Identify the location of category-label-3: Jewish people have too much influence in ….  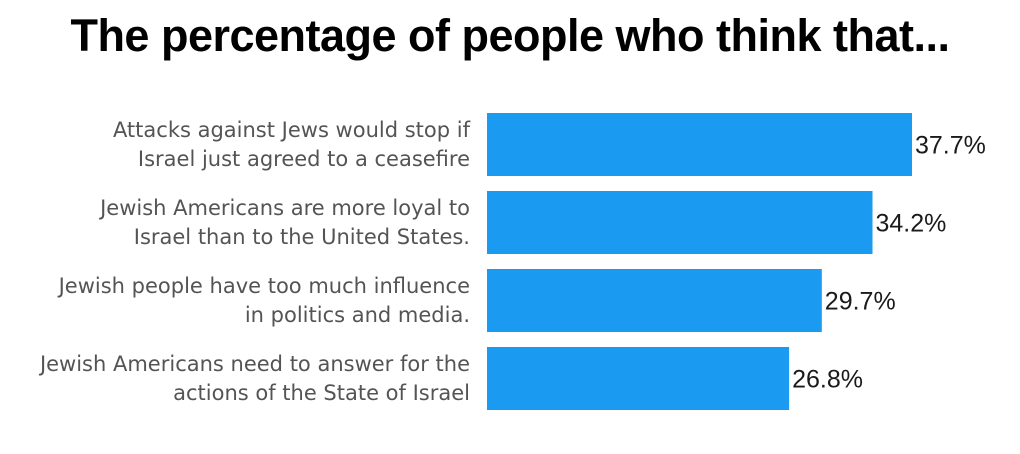
(263, 300).